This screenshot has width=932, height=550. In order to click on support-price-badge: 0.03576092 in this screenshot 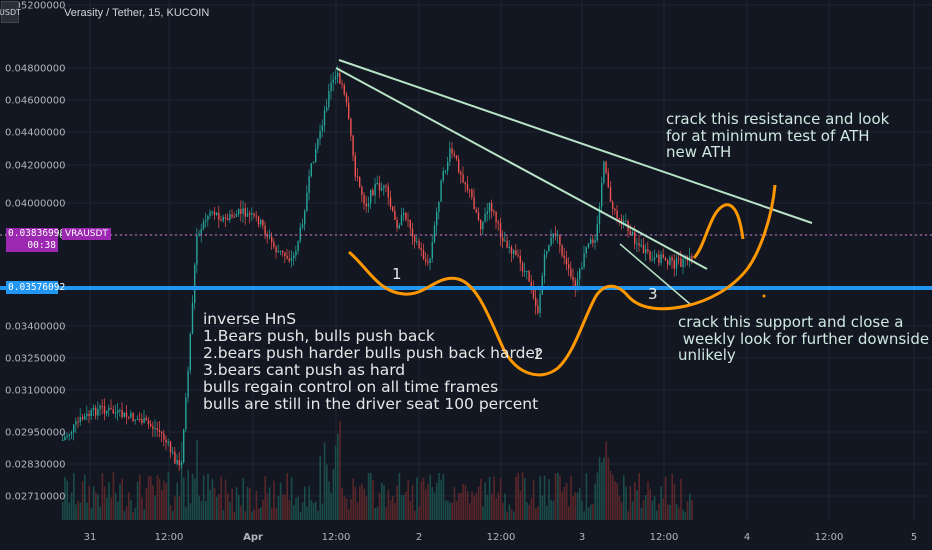, I will do `click(36, 287)`.